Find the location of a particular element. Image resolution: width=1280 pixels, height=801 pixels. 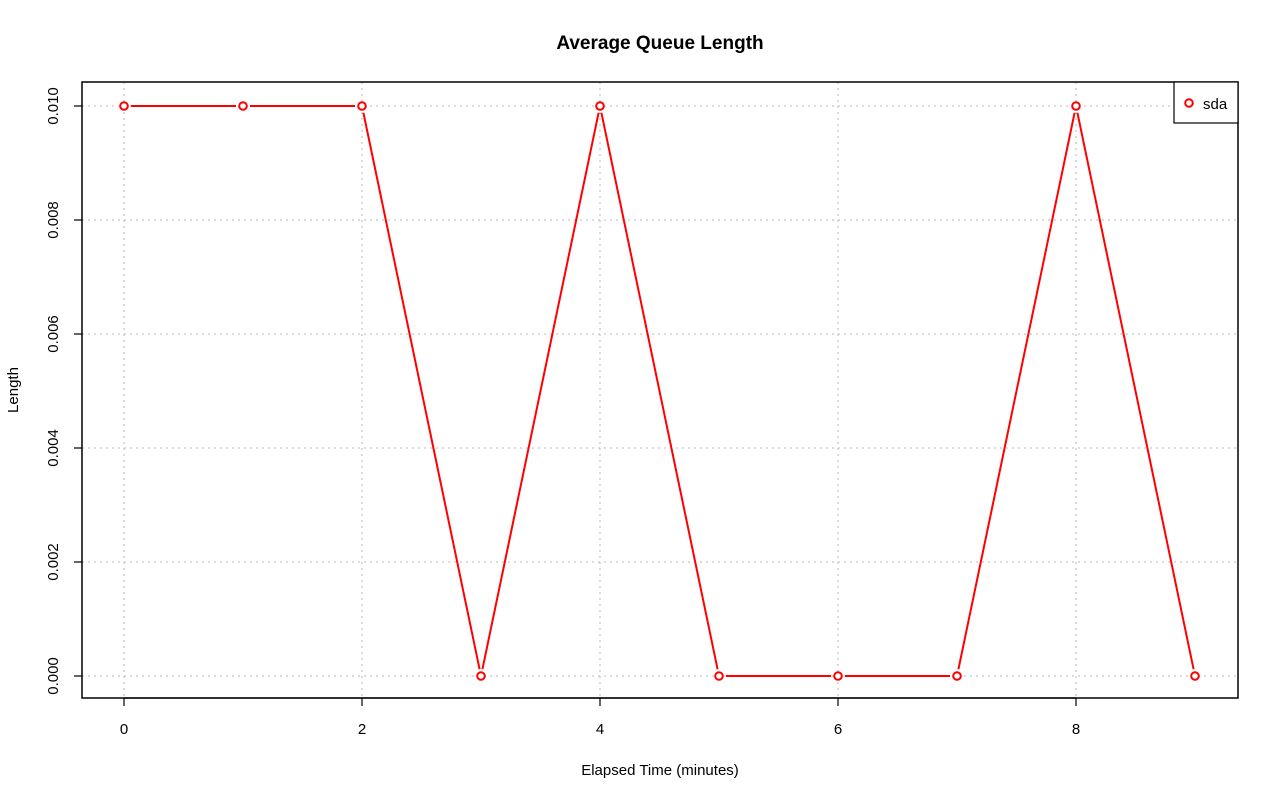

x-tick-label-3: 6 is located at coordinates (838, 729).